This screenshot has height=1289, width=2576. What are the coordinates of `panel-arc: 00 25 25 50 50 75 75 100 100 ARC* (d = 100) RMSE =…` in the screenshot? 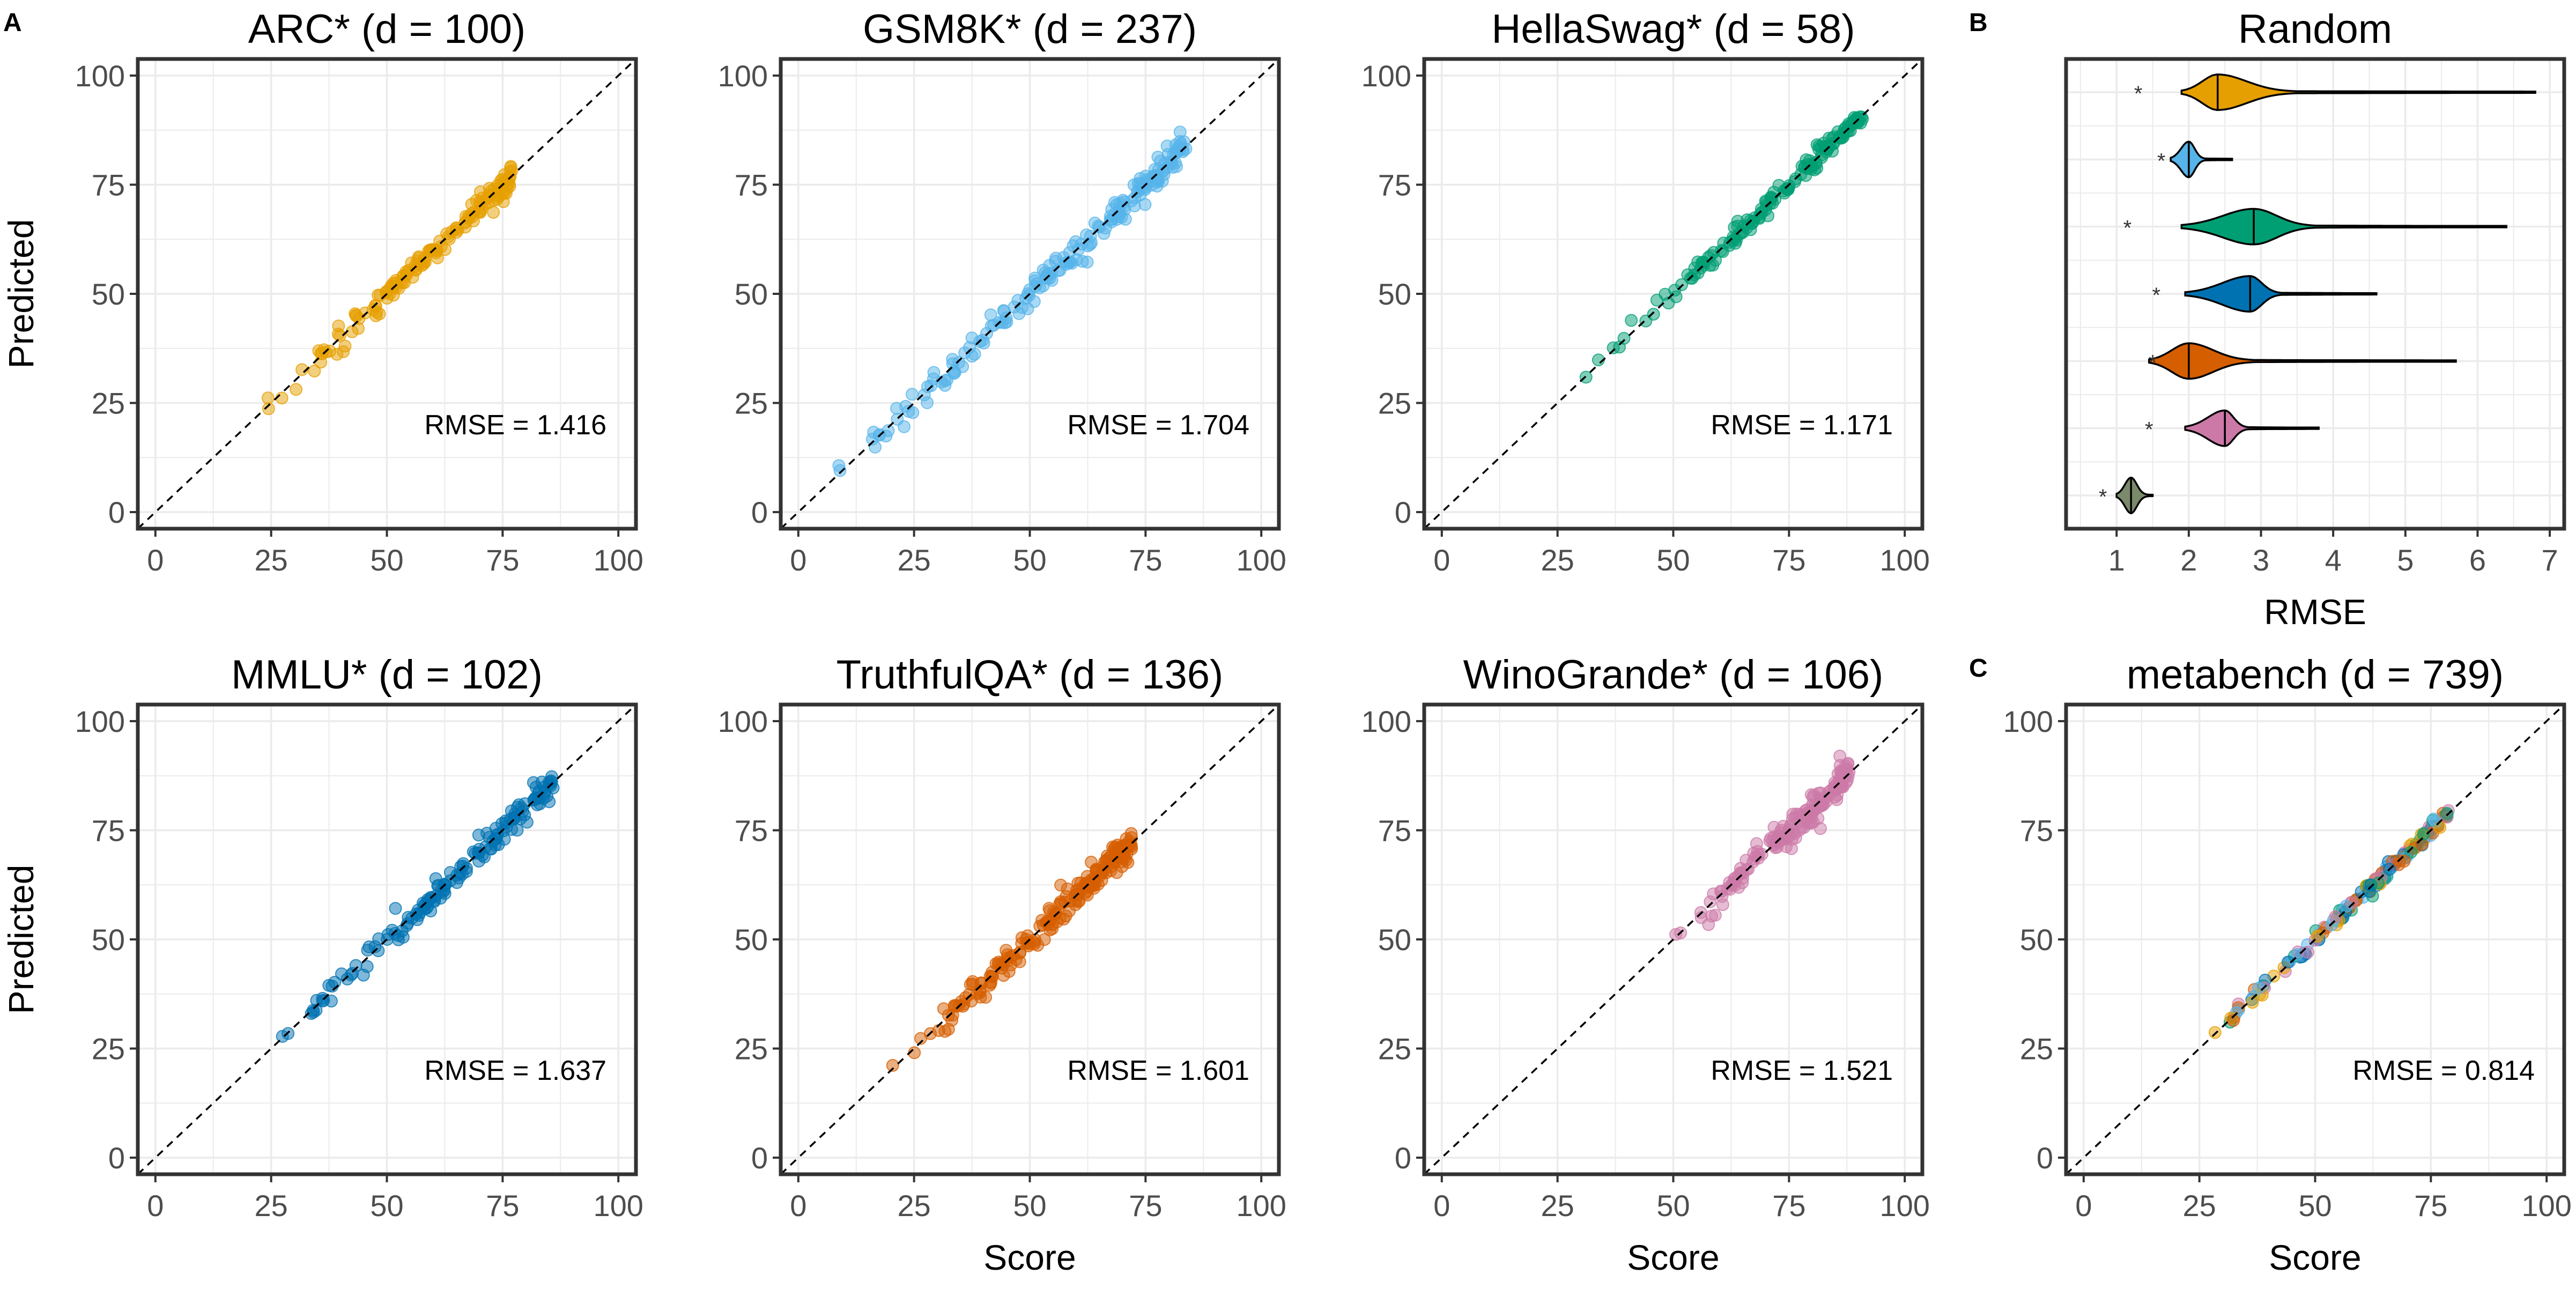 It's located at (322, 291).